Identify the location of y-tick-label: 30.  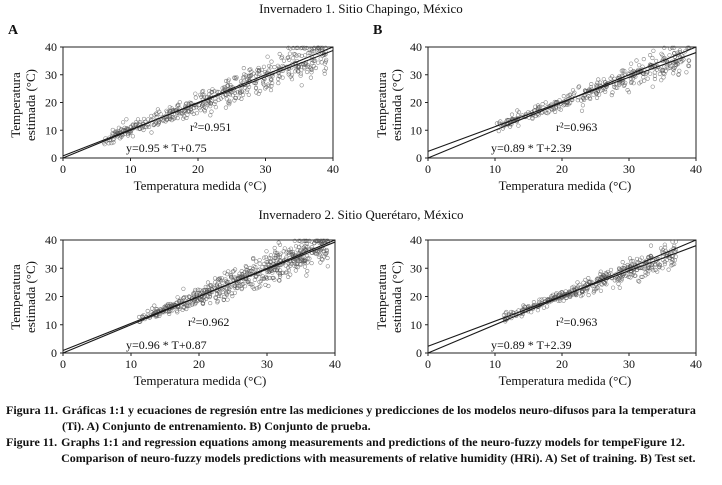
(416, 268).